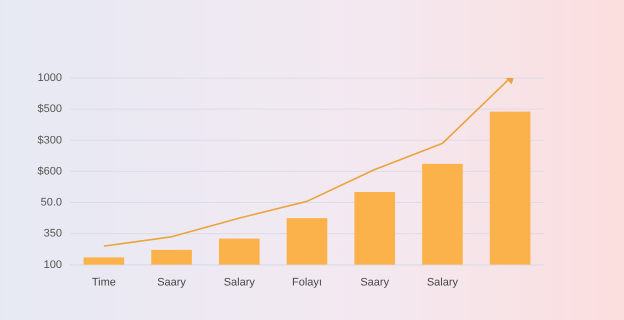 Image resolution: width=624 pixels, height=320 pixels. I want to click on text: 1000, so click(50, 78).